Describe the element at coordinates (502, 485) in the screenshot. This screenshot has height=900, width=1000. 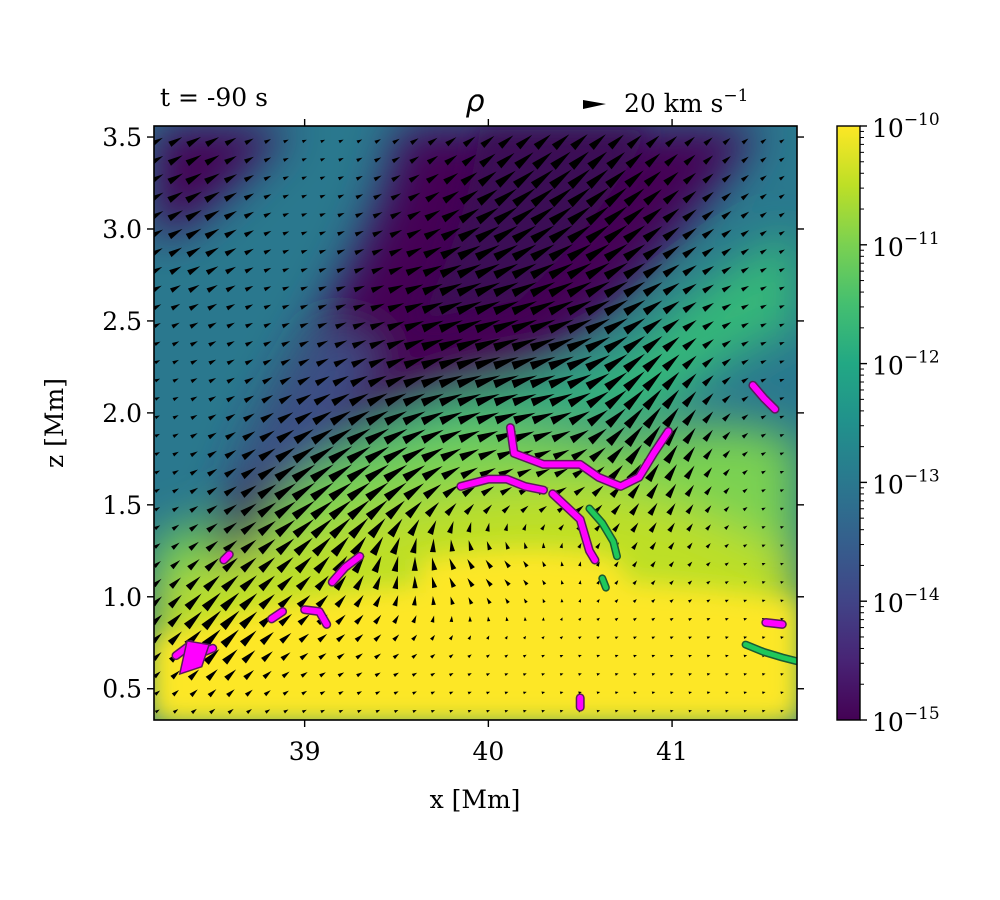
I see `magenta-contour` at that location.